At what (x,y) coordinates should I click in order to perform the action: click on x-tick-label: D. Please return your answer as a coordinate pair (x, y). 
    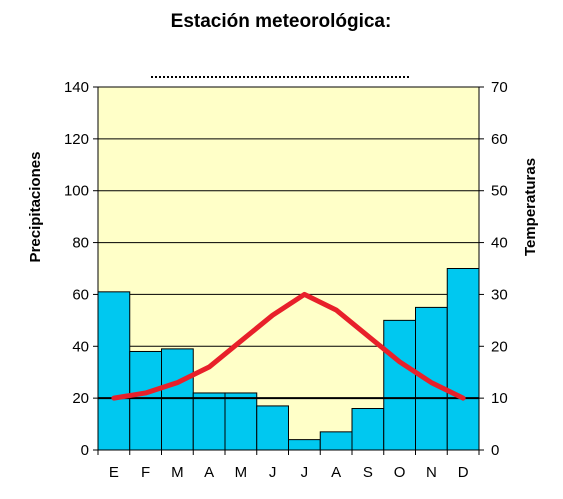
    Looking at the image, I should click on (463, 472).